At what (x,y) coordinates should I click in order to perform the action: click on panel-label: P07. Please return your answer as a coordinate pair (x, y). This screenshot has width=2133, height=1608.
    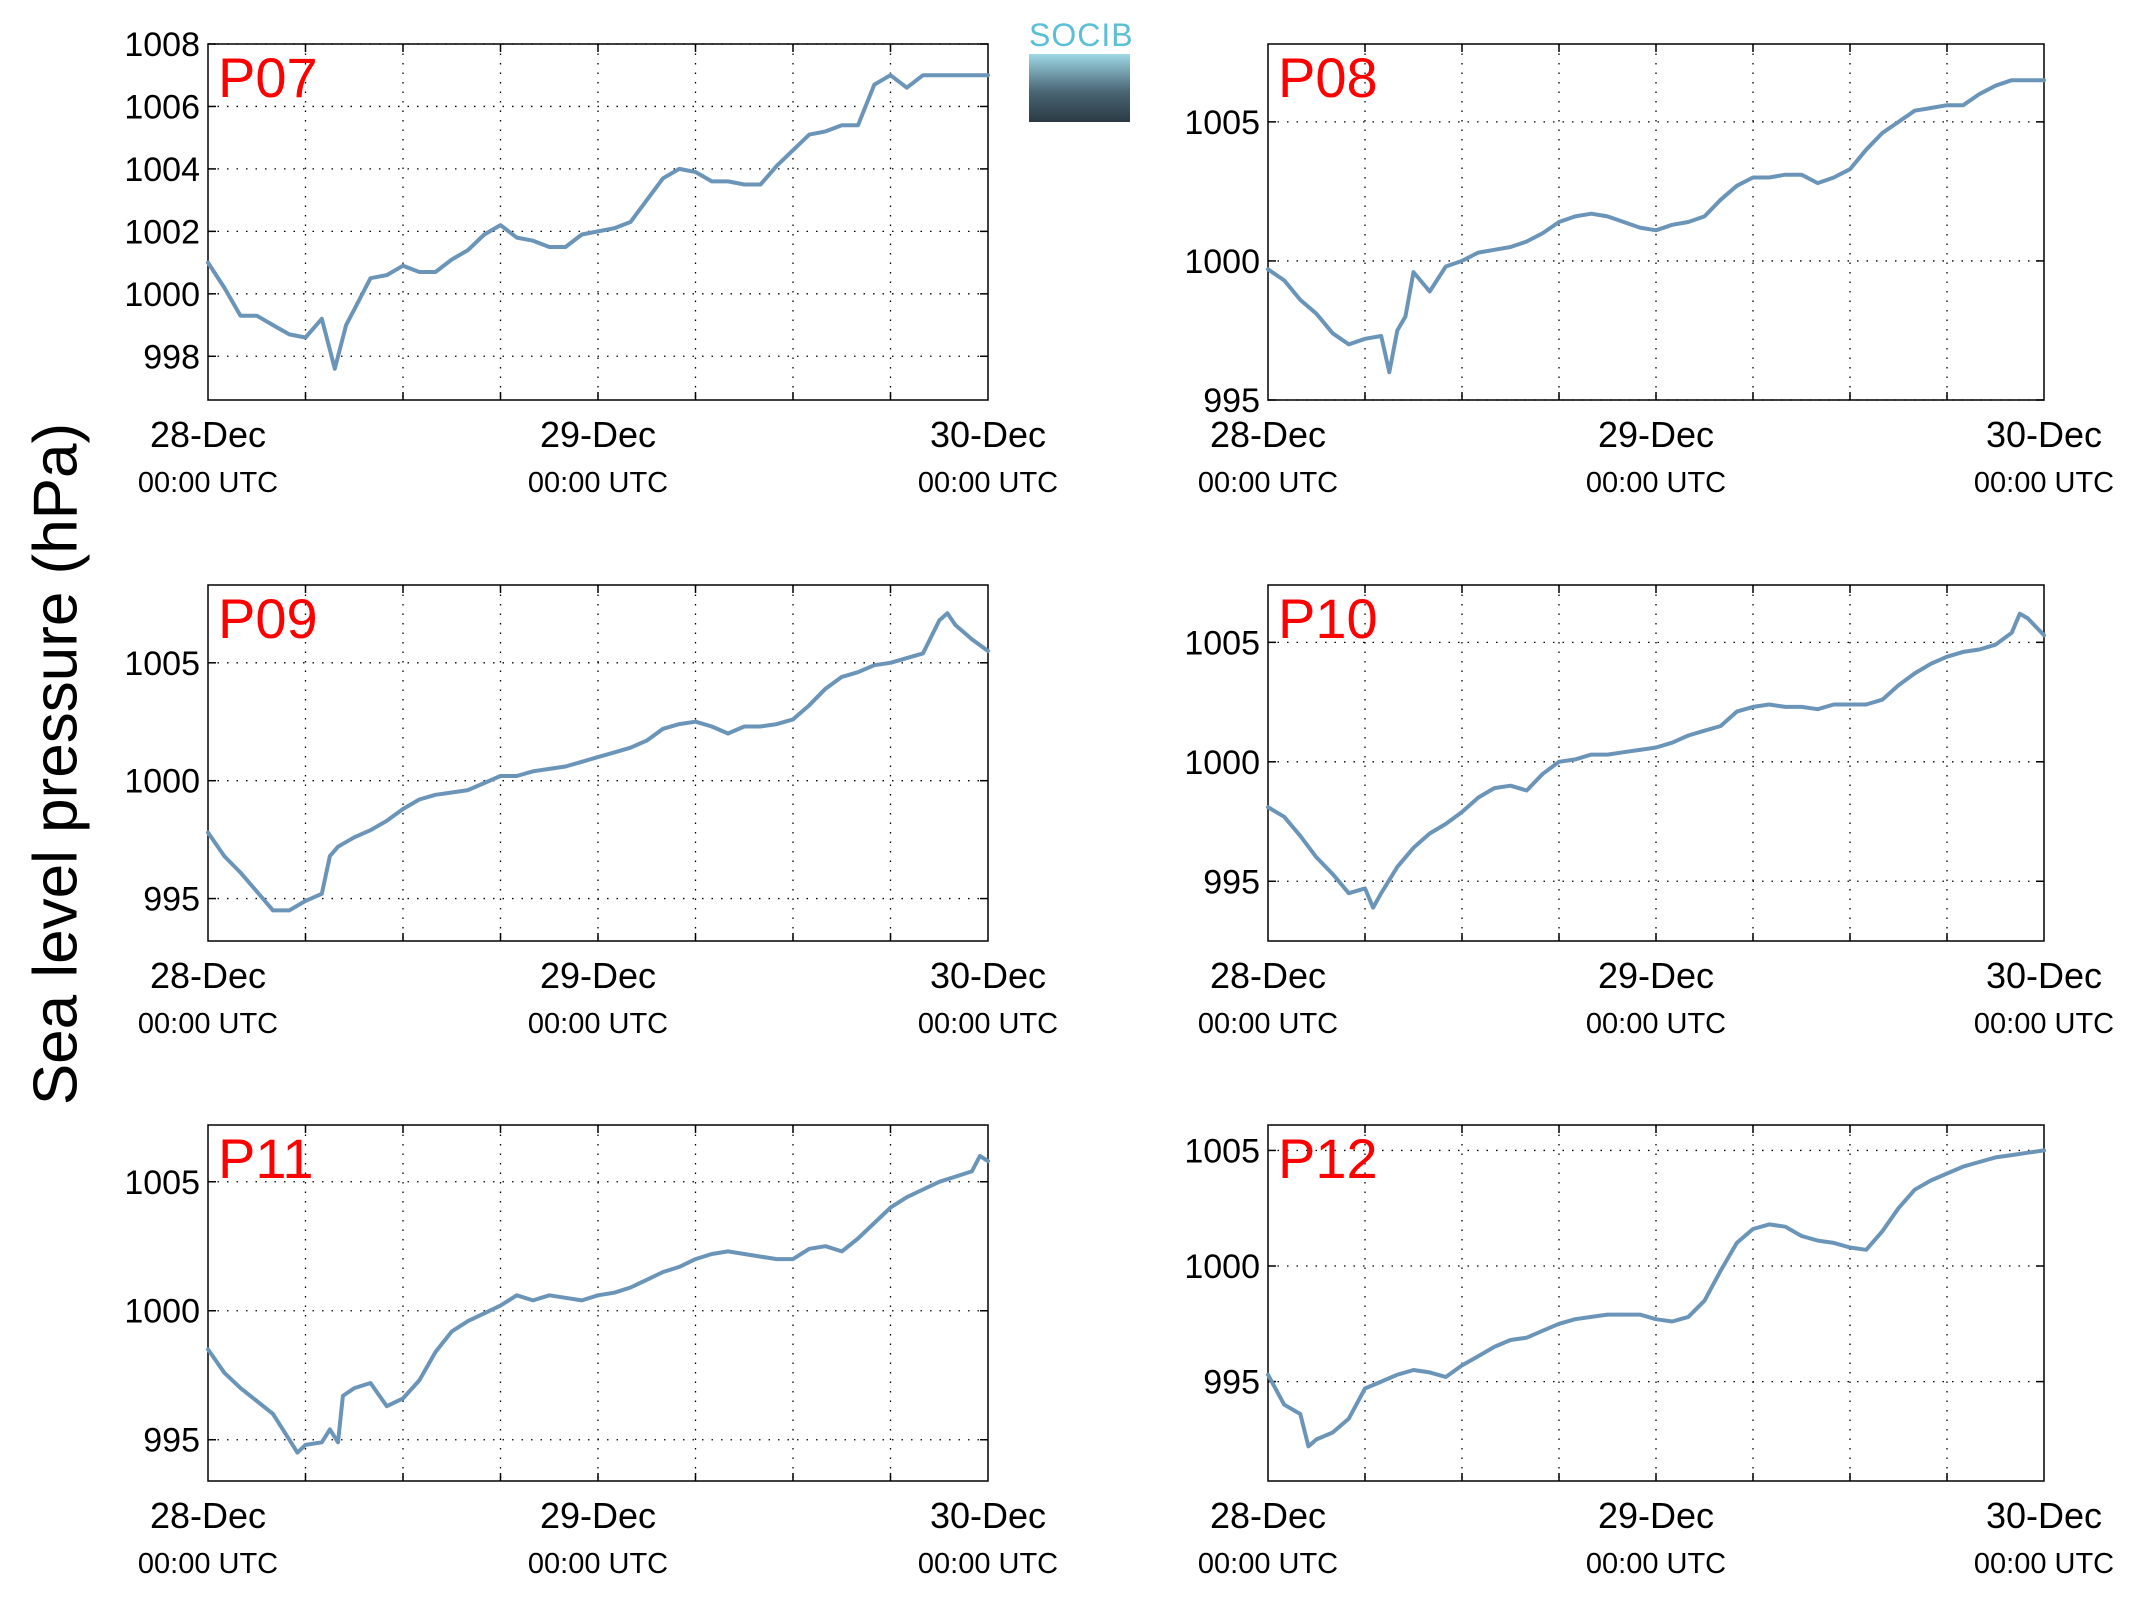
    Looking at the image, I should click on (268, 77).